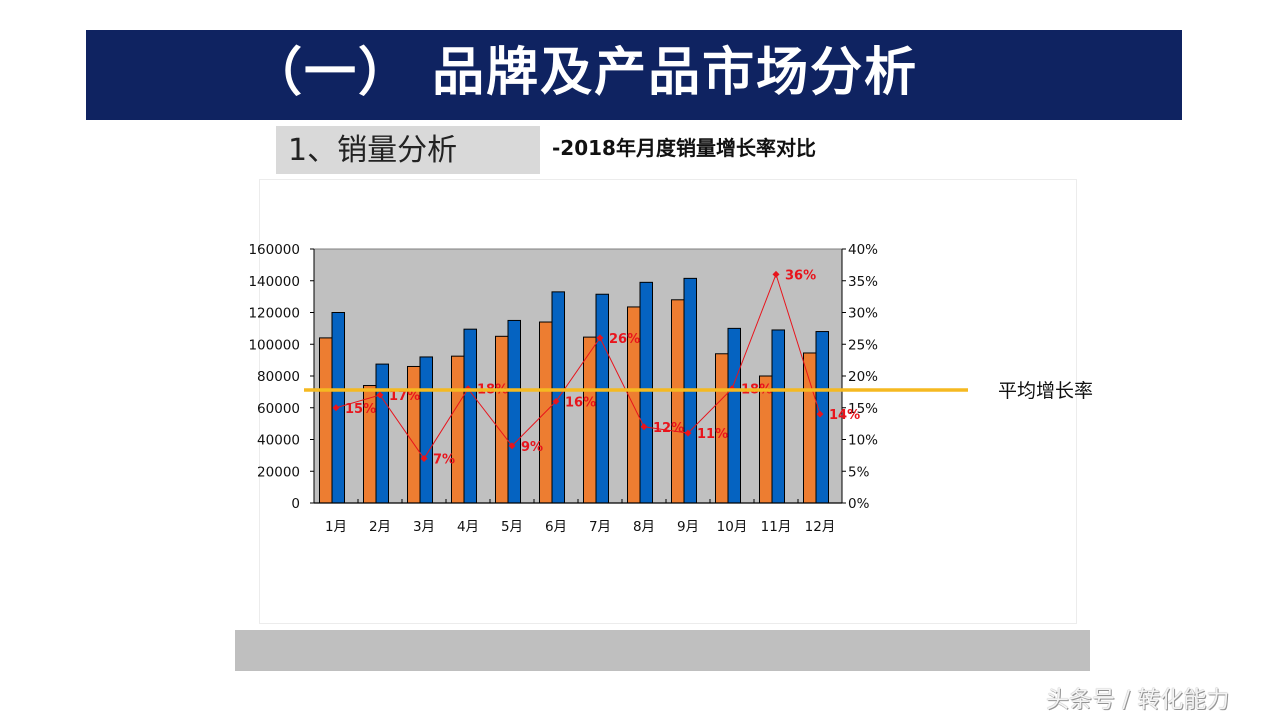 This screenshot has width=1280, height=720. Describe the element at coordinates (274, 282) in the screenshot. I see `left-tick-label: 140000` at that location.